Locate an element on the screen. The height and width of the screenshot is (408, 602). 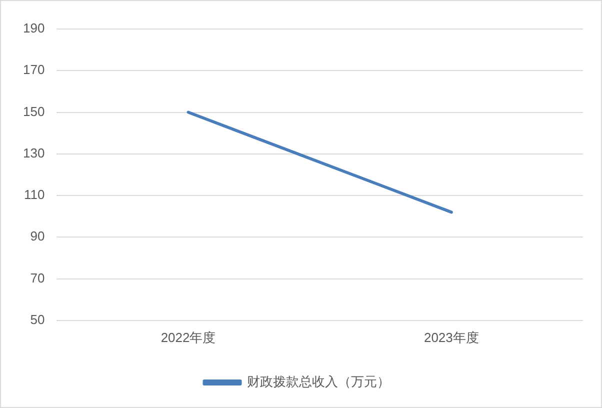
y-tick-label: 70 is located at coordinates (37, 278).